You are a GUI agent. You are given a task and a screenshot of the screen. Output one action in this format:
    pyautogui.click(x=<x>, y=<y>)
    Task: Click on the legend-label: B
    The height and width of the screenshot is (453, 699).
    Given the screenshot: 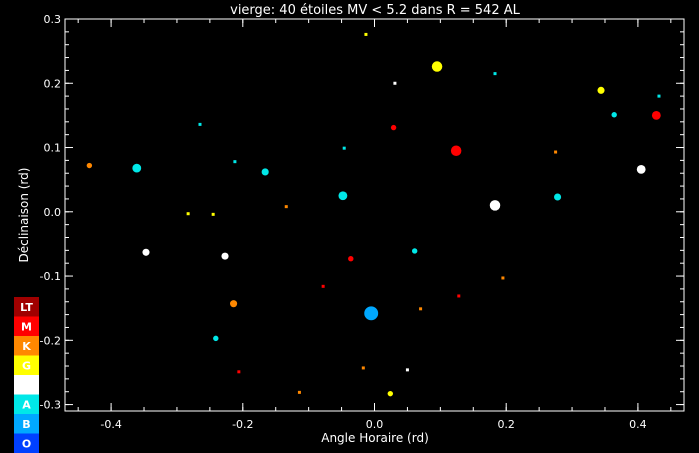 What is the action you would take?
    pyautogui.click(x=26, y=424)
    